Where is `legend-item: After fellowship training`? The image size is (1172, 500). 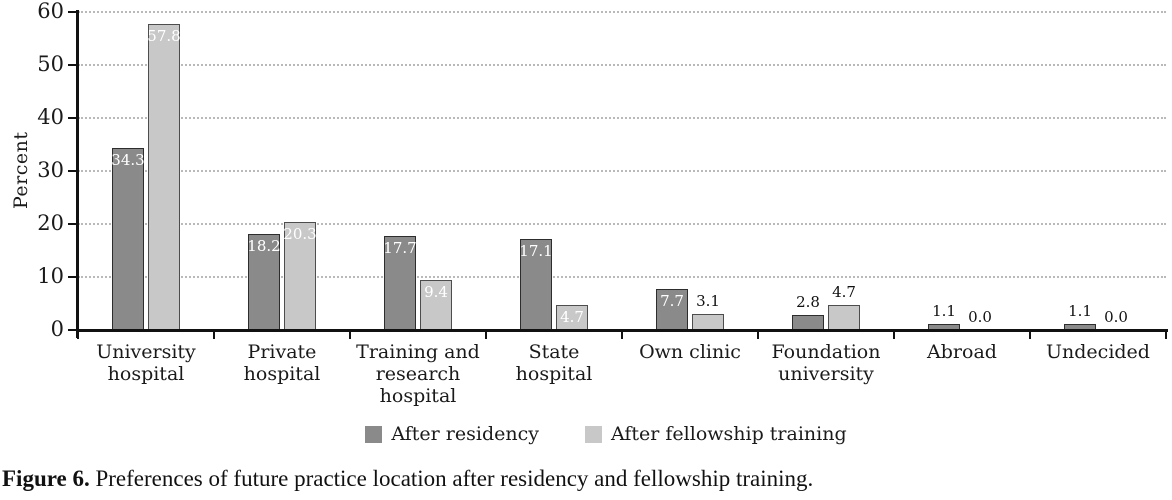 legend-item: After fellowship training is located at coordinates (715, 434).